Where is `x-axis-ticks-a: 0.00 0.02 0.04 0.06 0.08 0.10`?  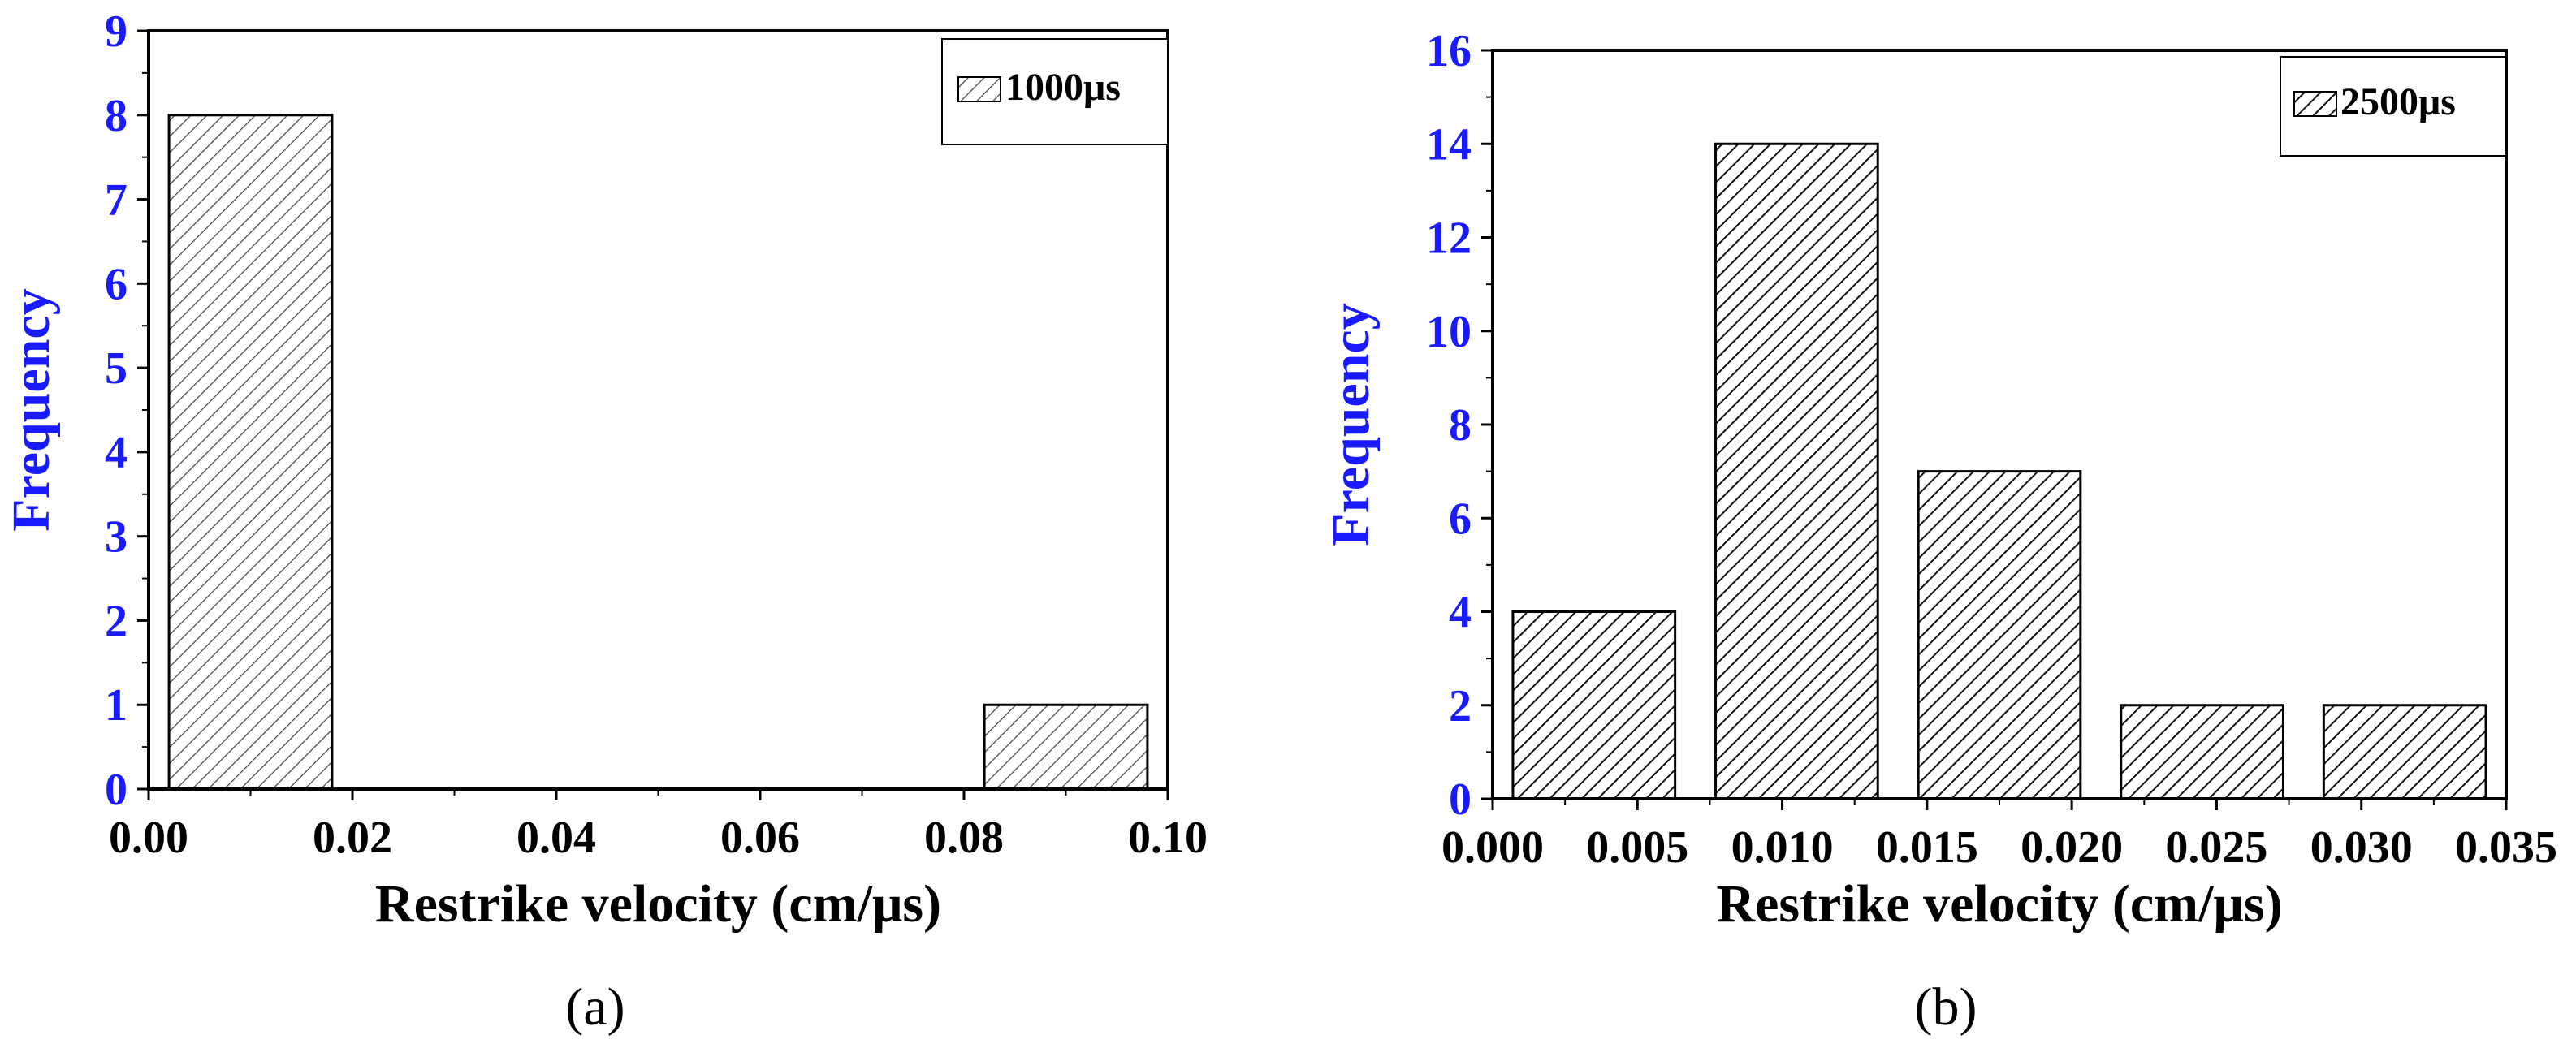 x-axis-ticks-a: 0.00 0.02 0.04 0.06 0.08 0.10 is located at coordinates (659, 826).